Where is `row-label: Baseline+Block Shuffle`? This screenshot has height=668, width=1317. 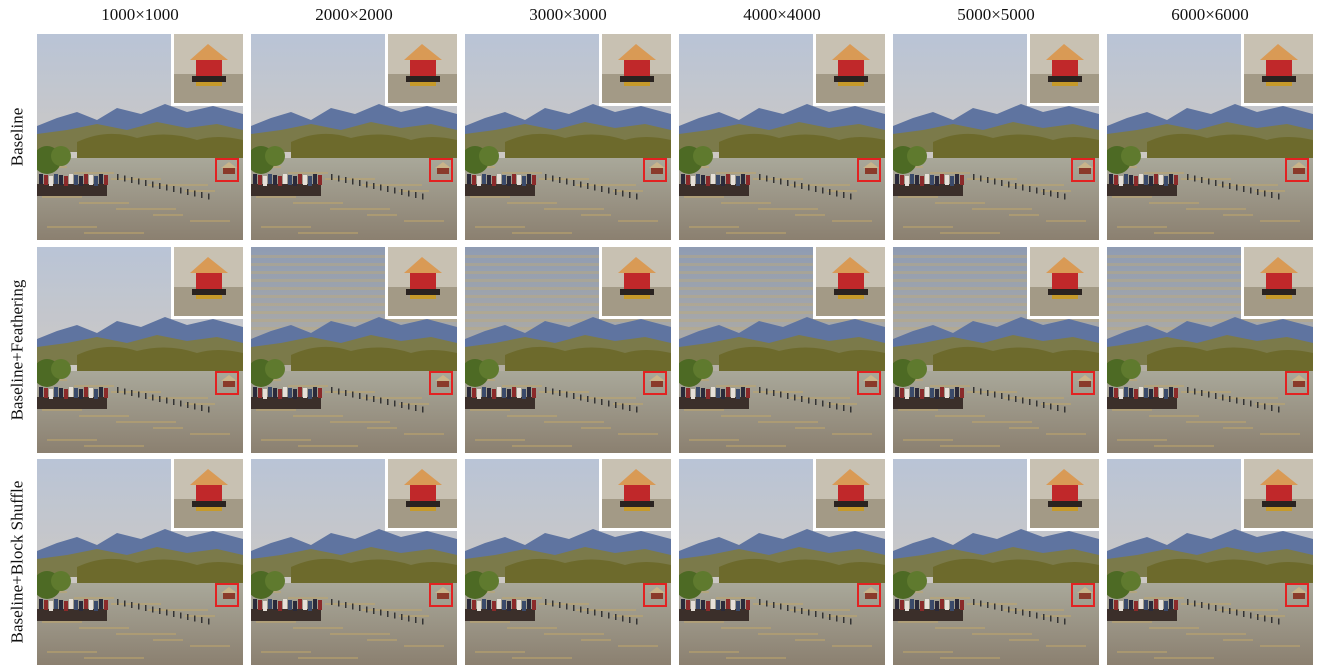 row-label: Baseline+Block Shuffle is located at coordinates (17, 562).